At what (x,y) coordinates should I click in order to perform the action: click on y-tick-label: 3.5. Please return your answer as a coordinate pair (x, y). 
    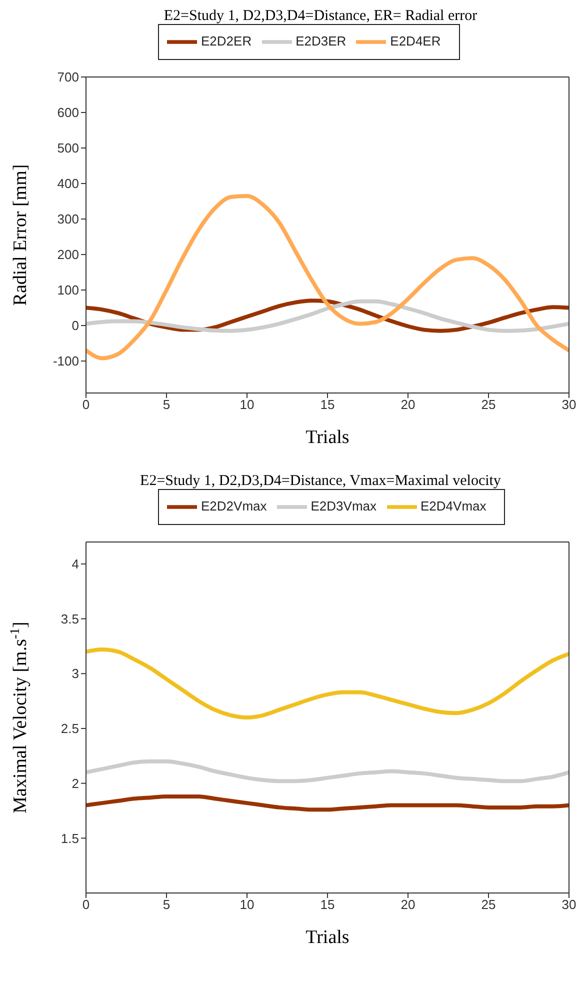
    Looking at the image, I should click on (69, 618).